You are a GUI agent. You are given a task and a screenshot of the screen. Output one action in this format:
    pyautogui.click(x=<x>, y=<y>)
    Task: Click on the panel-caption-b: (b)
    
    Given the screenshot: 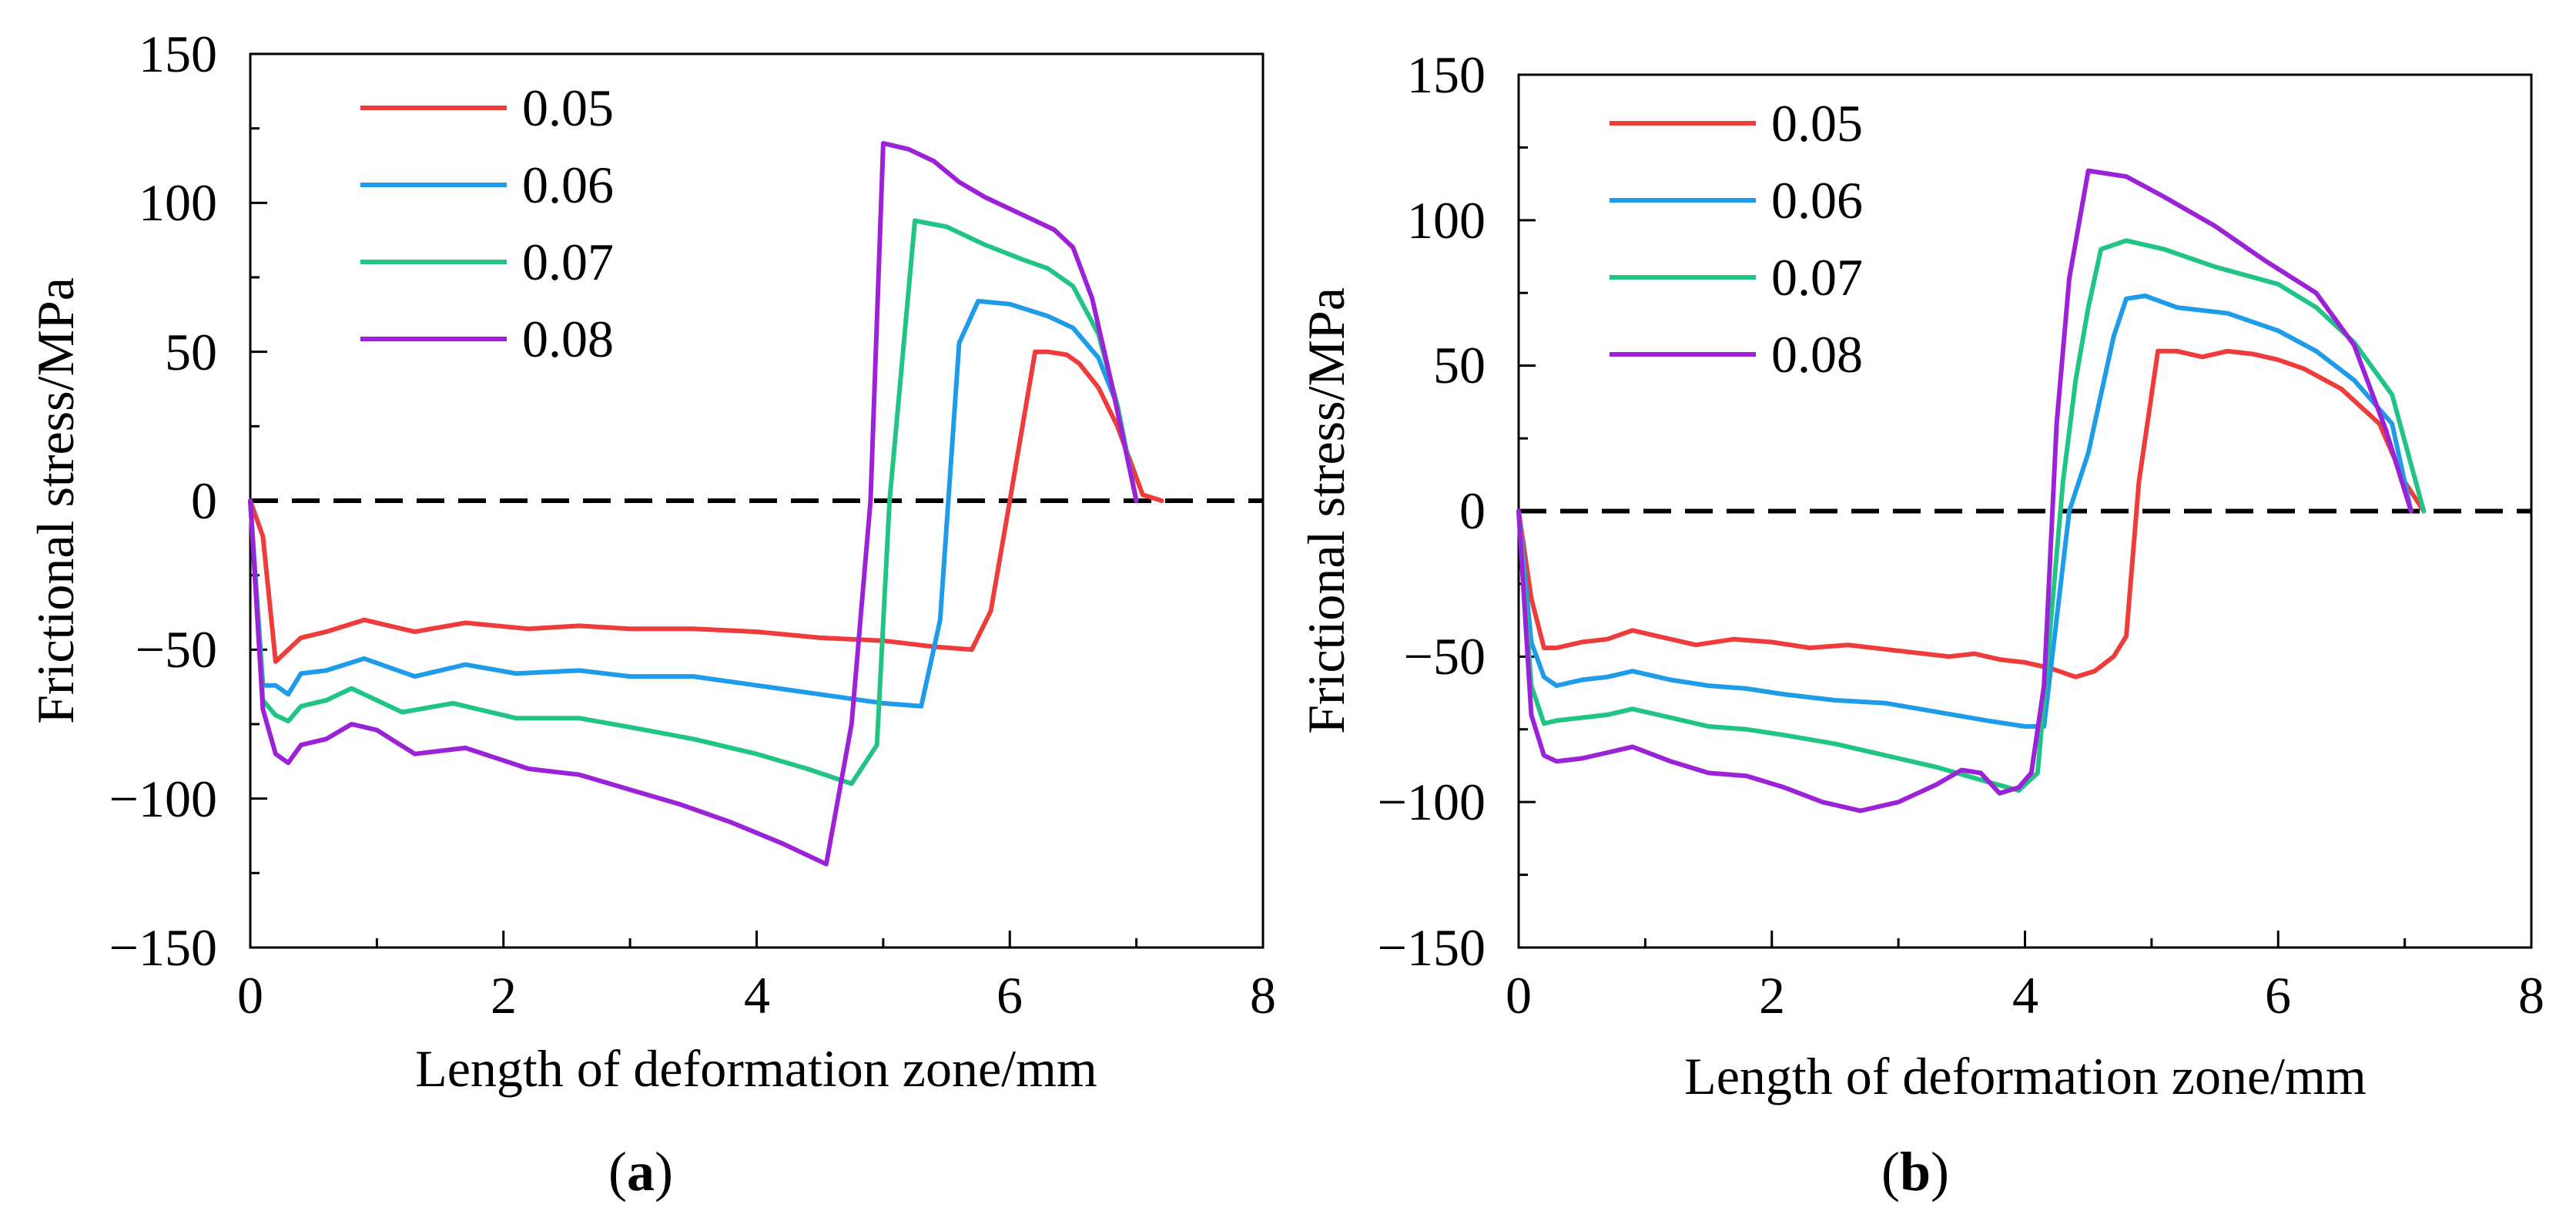 What is the action you would take?
    pyautogui.click(x=1915, y=1172)
    